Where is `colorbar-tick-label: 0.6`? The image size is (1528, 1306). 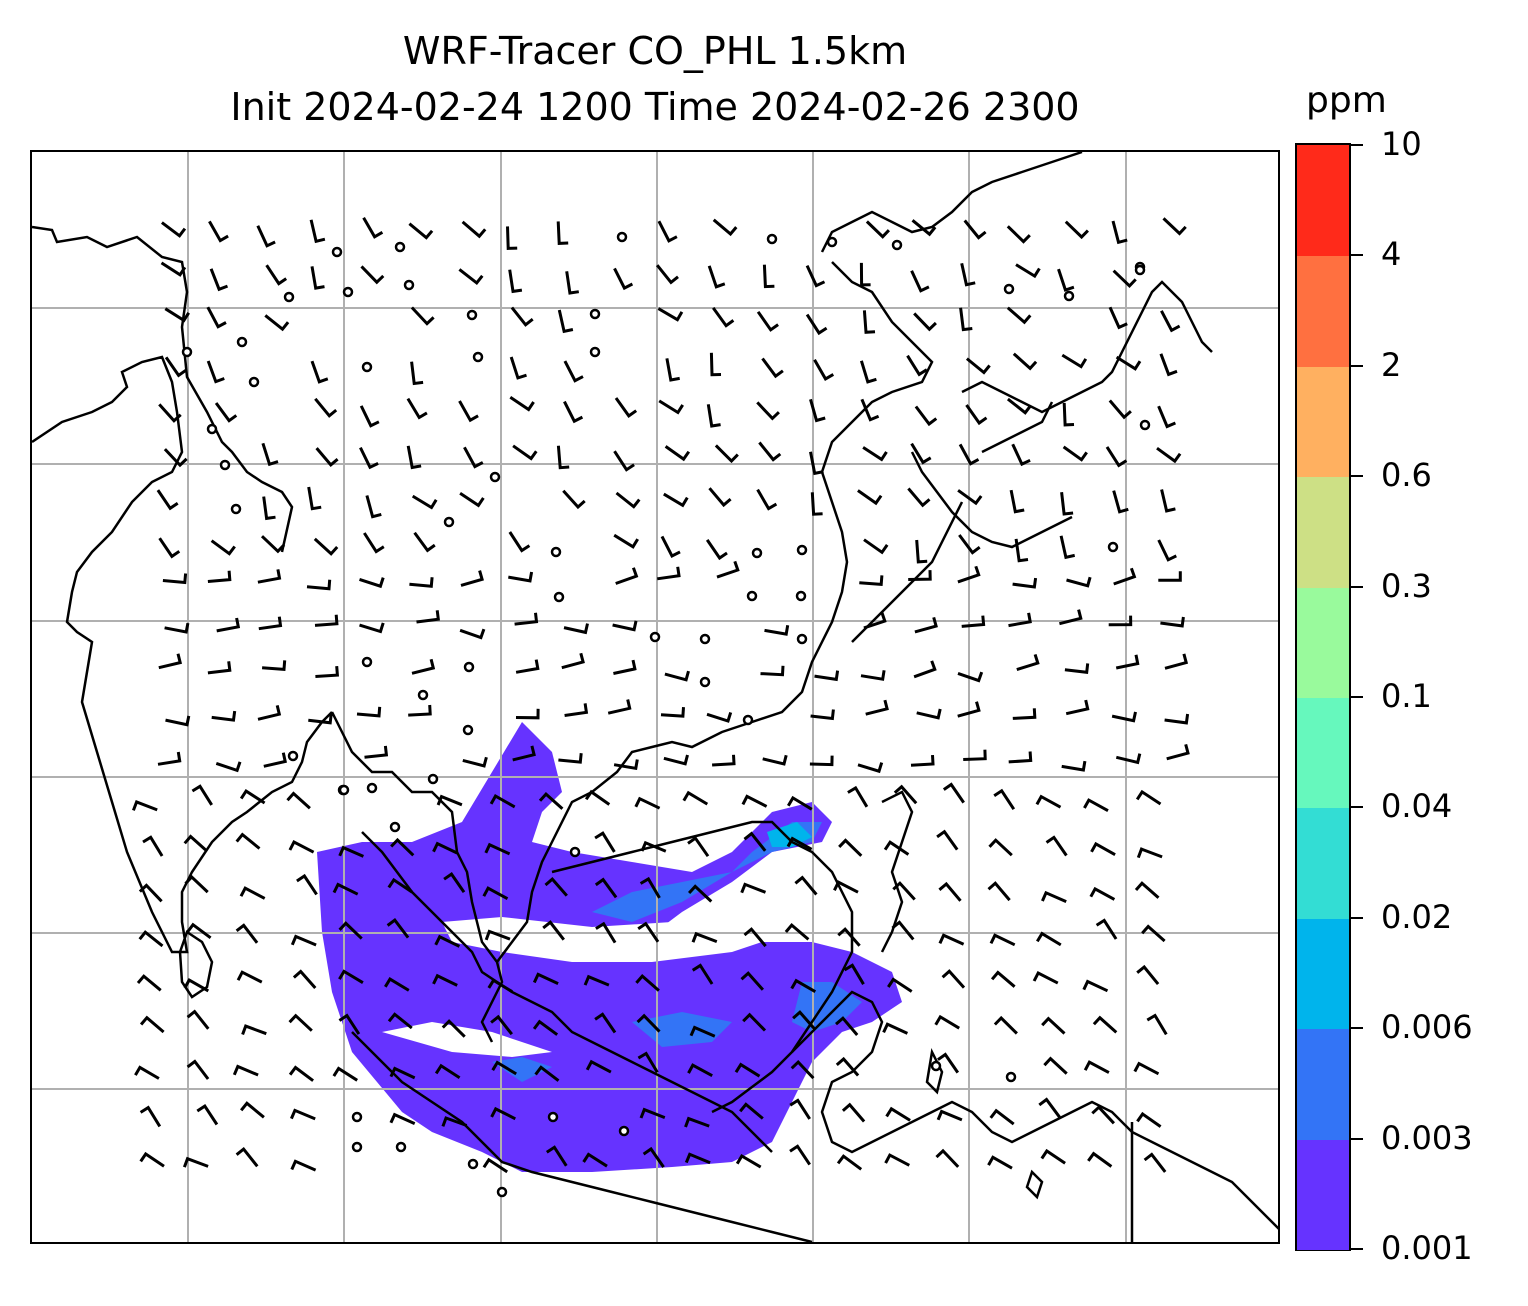
colorbar-tick-label: 0.6 is located at coordinates (1406, 475).